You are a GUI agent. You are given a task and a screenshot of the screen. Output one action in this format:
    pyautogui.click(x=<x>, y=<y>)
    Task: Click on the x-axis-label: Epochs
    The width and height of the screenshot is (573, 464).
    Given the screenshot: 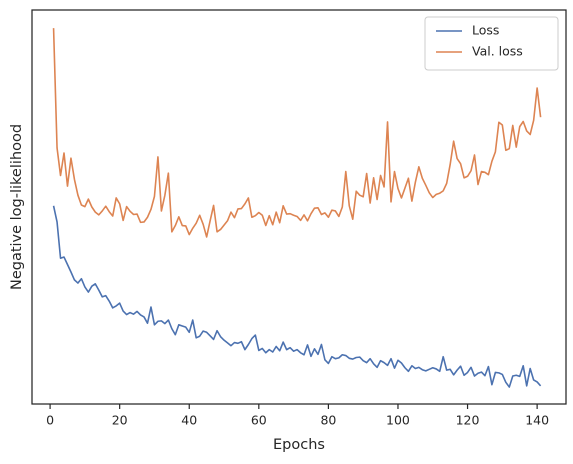 What is the action you would take?
    pyautogui.click(x=299, y=445)
    